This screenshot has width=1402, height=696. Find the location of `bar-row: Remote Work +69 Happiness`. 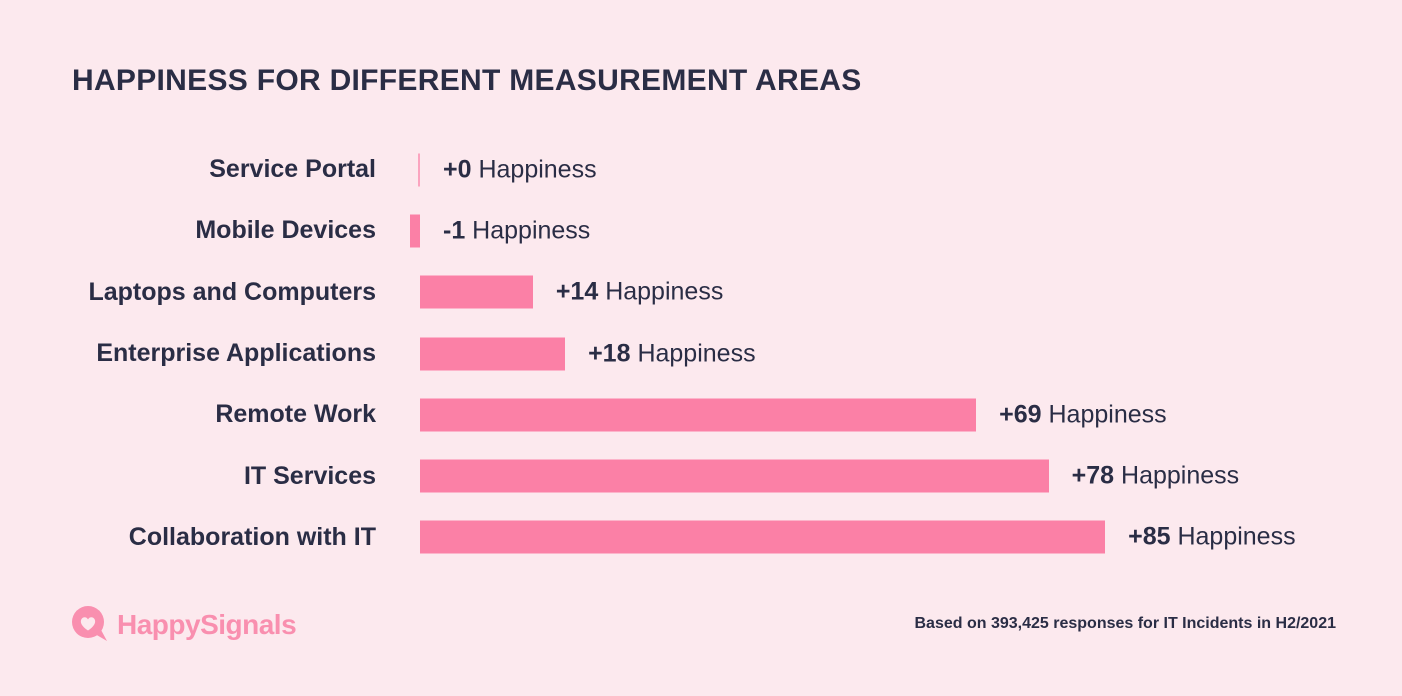

bar-row: Remote Work +69 Happiness is located at coordinates (701, 414).